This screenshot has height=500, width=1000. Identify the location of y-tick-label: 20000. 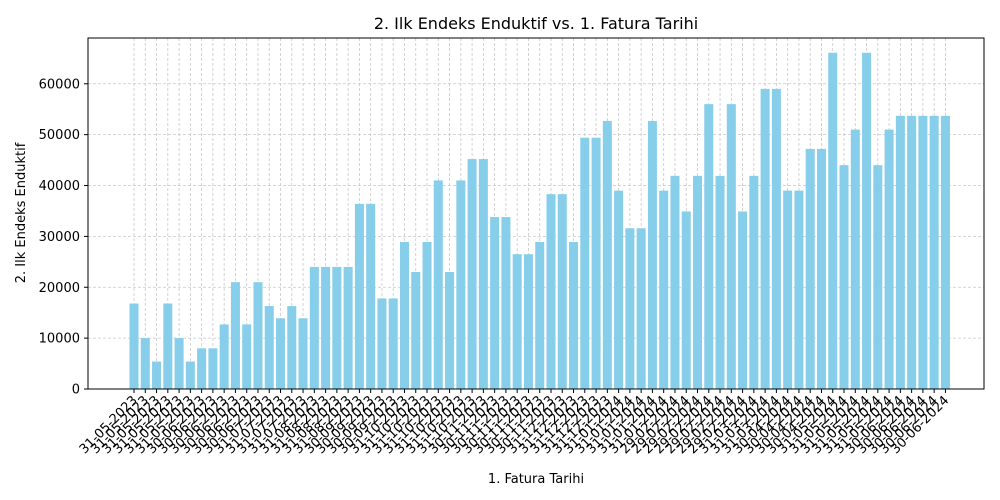
(59, 288).